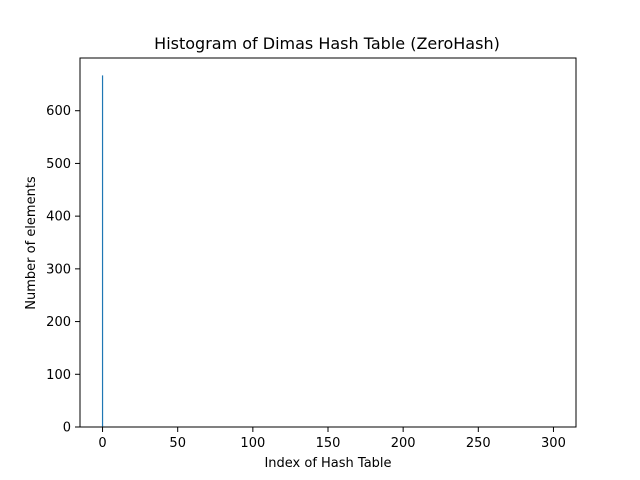 Image resolution: width=640 pixels, height=480 pixels. Describe the element at coordinates (67, 428) in the screenshot. I see `y-tick-label-0: 0` at that location.